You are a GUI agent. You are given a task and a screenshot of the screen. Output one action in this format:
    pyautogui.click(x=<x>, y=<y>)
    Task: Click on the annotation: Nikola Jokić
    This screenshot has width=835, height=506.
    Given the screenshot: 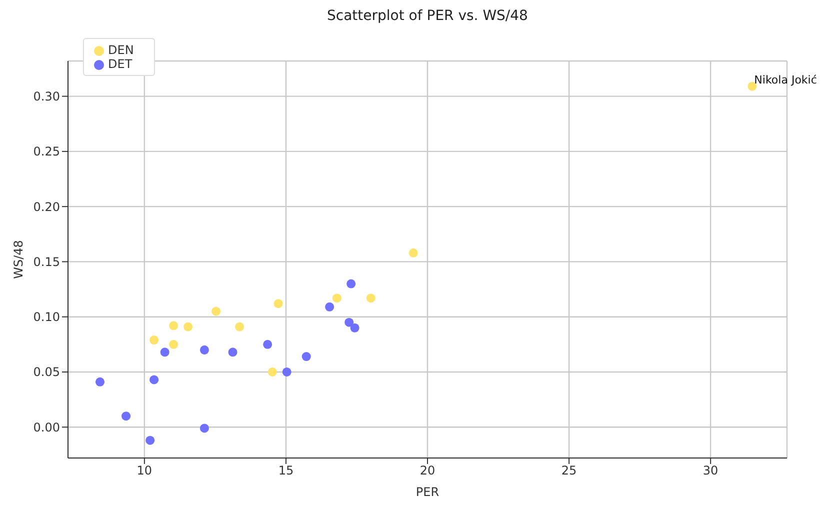 What is the action you would take?
    pyautogui.click(x=785, y=79)
    